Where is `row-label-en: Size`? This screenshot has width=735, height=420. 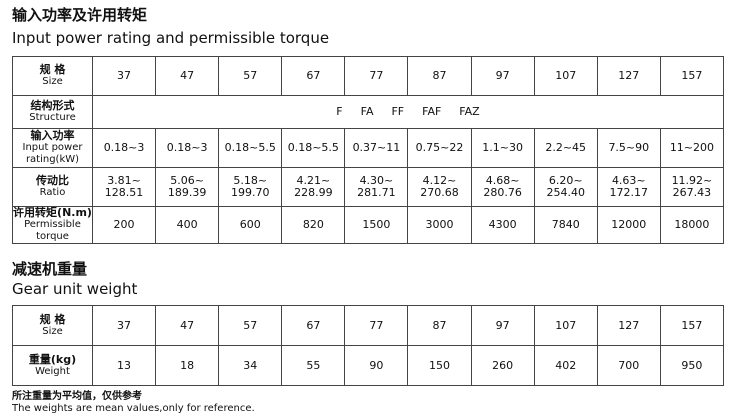 row-label-en: Size is located at coordinates (52, 81).